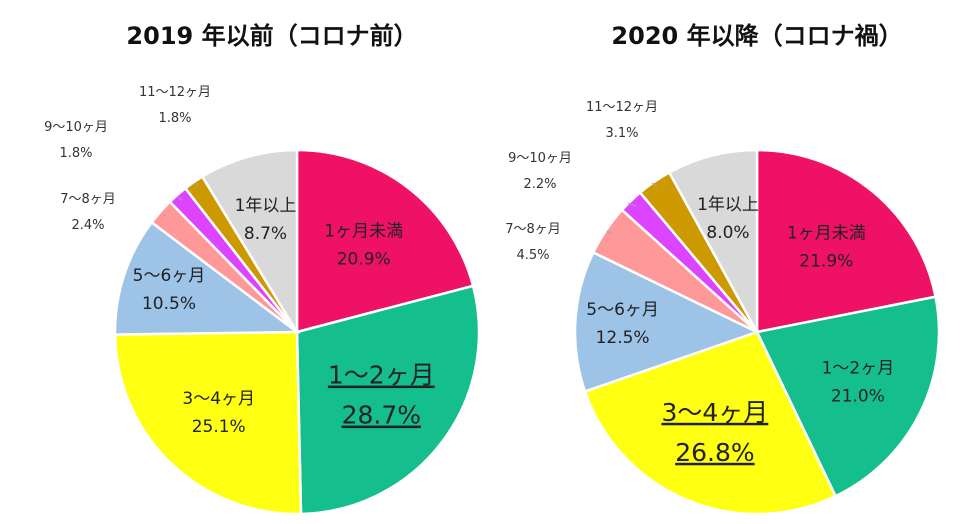 The height and width of the screenshot is (524, 960). What do you see at coordinates (180, 198) in the screenshot?
I see `pie-2019-leader-9-10m` at bounding box center [180, 198].